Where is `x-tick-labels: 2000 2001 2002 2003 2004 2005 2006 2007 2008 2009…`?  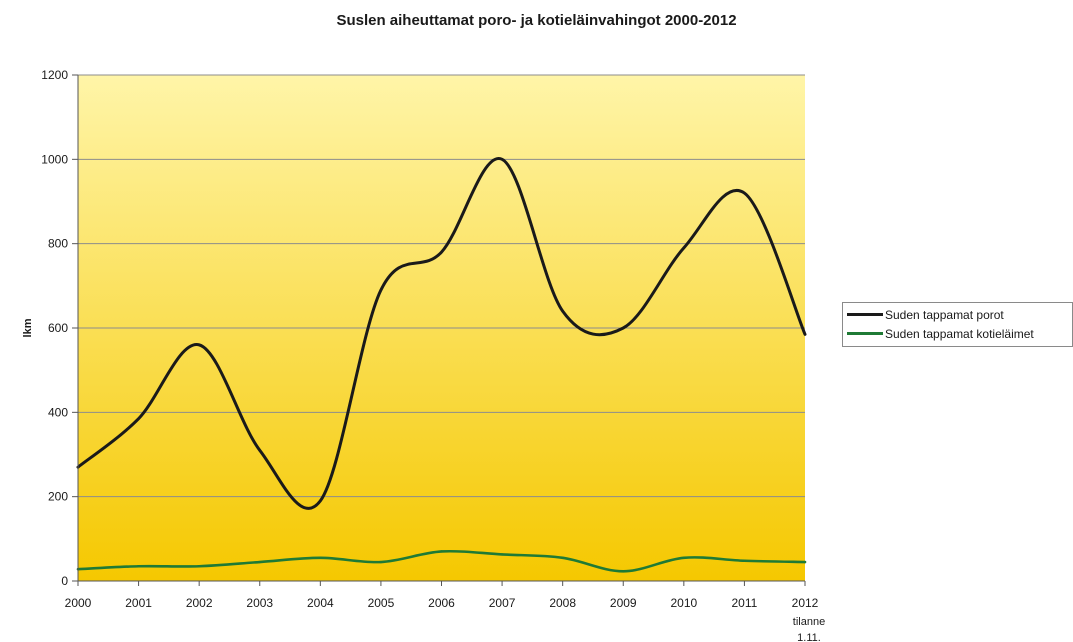
x-tick-labels: 2000 2001 2002 2003 2004 2005 2006 2007 2008 2009… is located at coordinates (445, 619).